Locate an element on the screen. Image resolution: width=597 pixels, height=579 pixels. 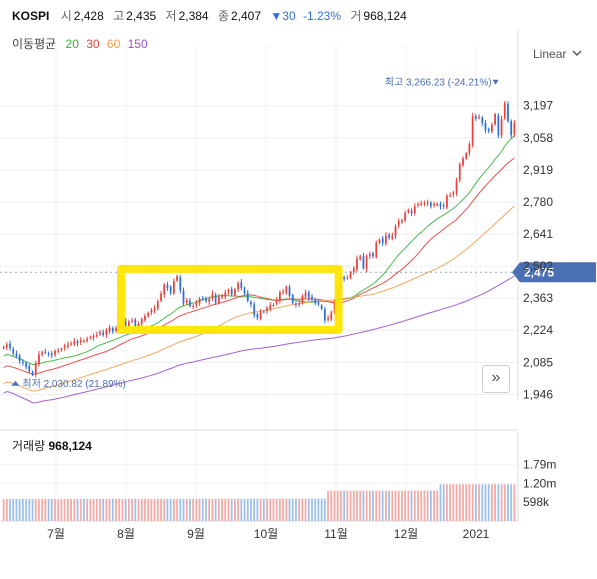
x-tick-label: 7월 is located at coordinates (56, 534).